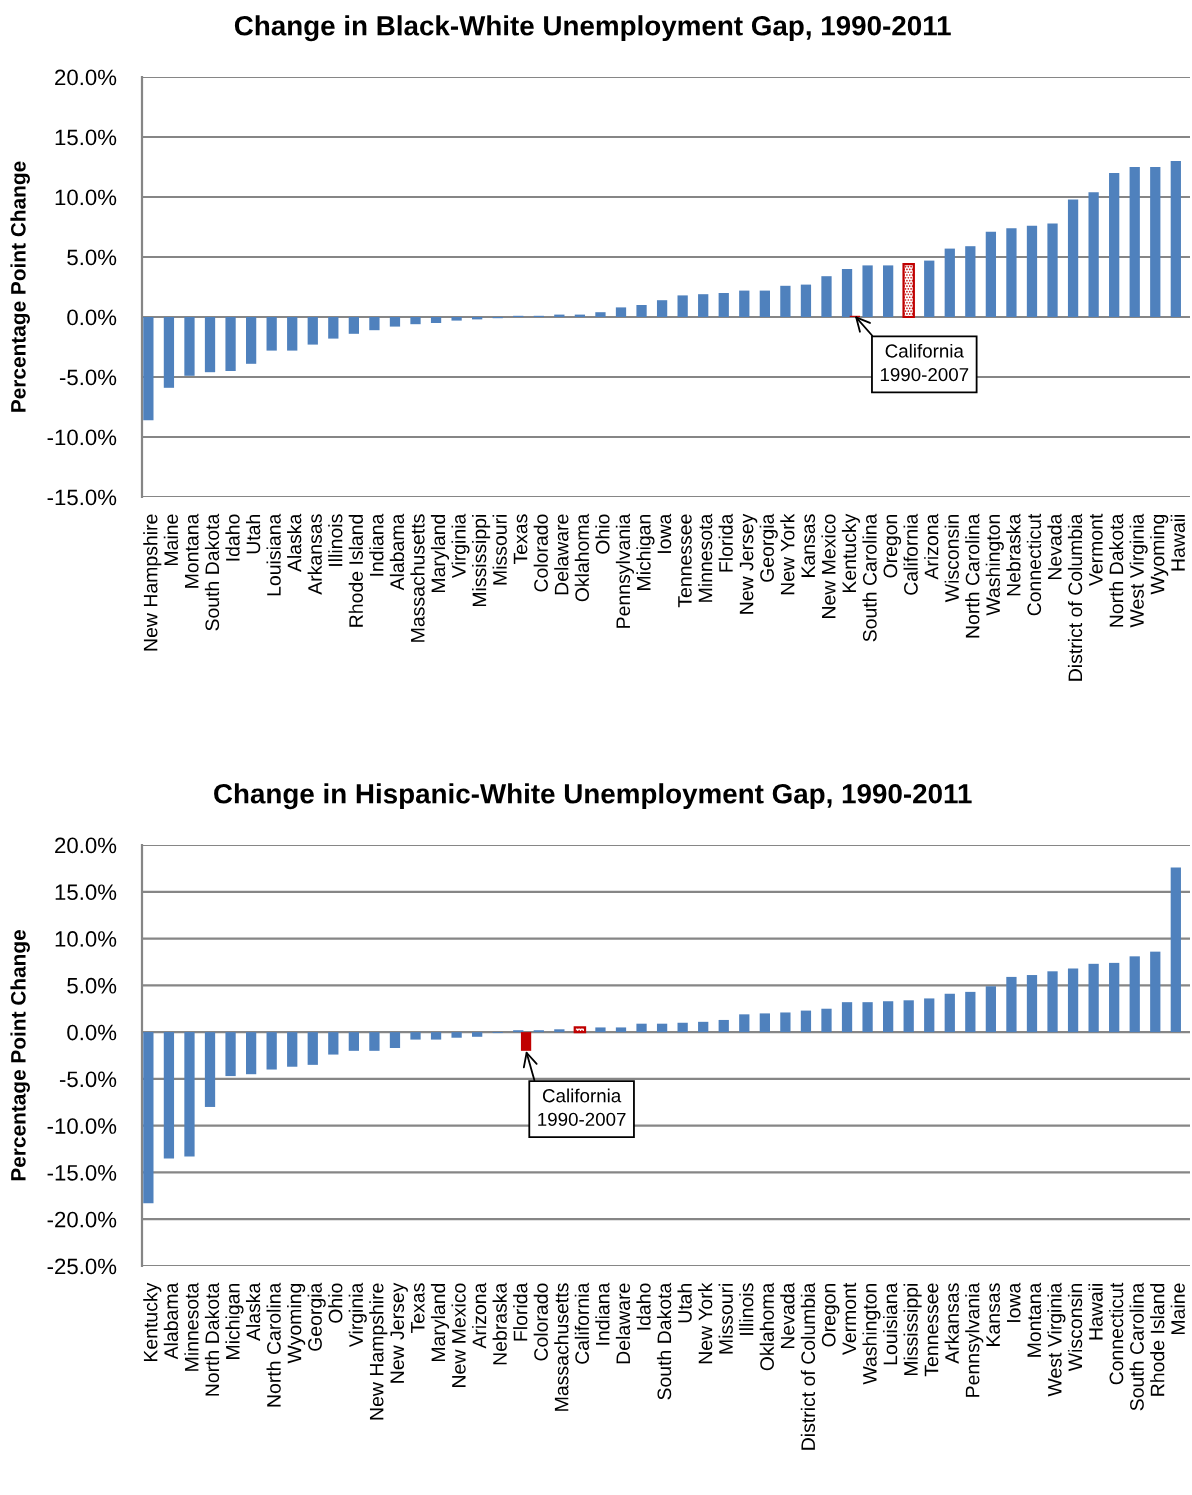  I want to click on x-tick-label: Washington, so click(871, 1334).